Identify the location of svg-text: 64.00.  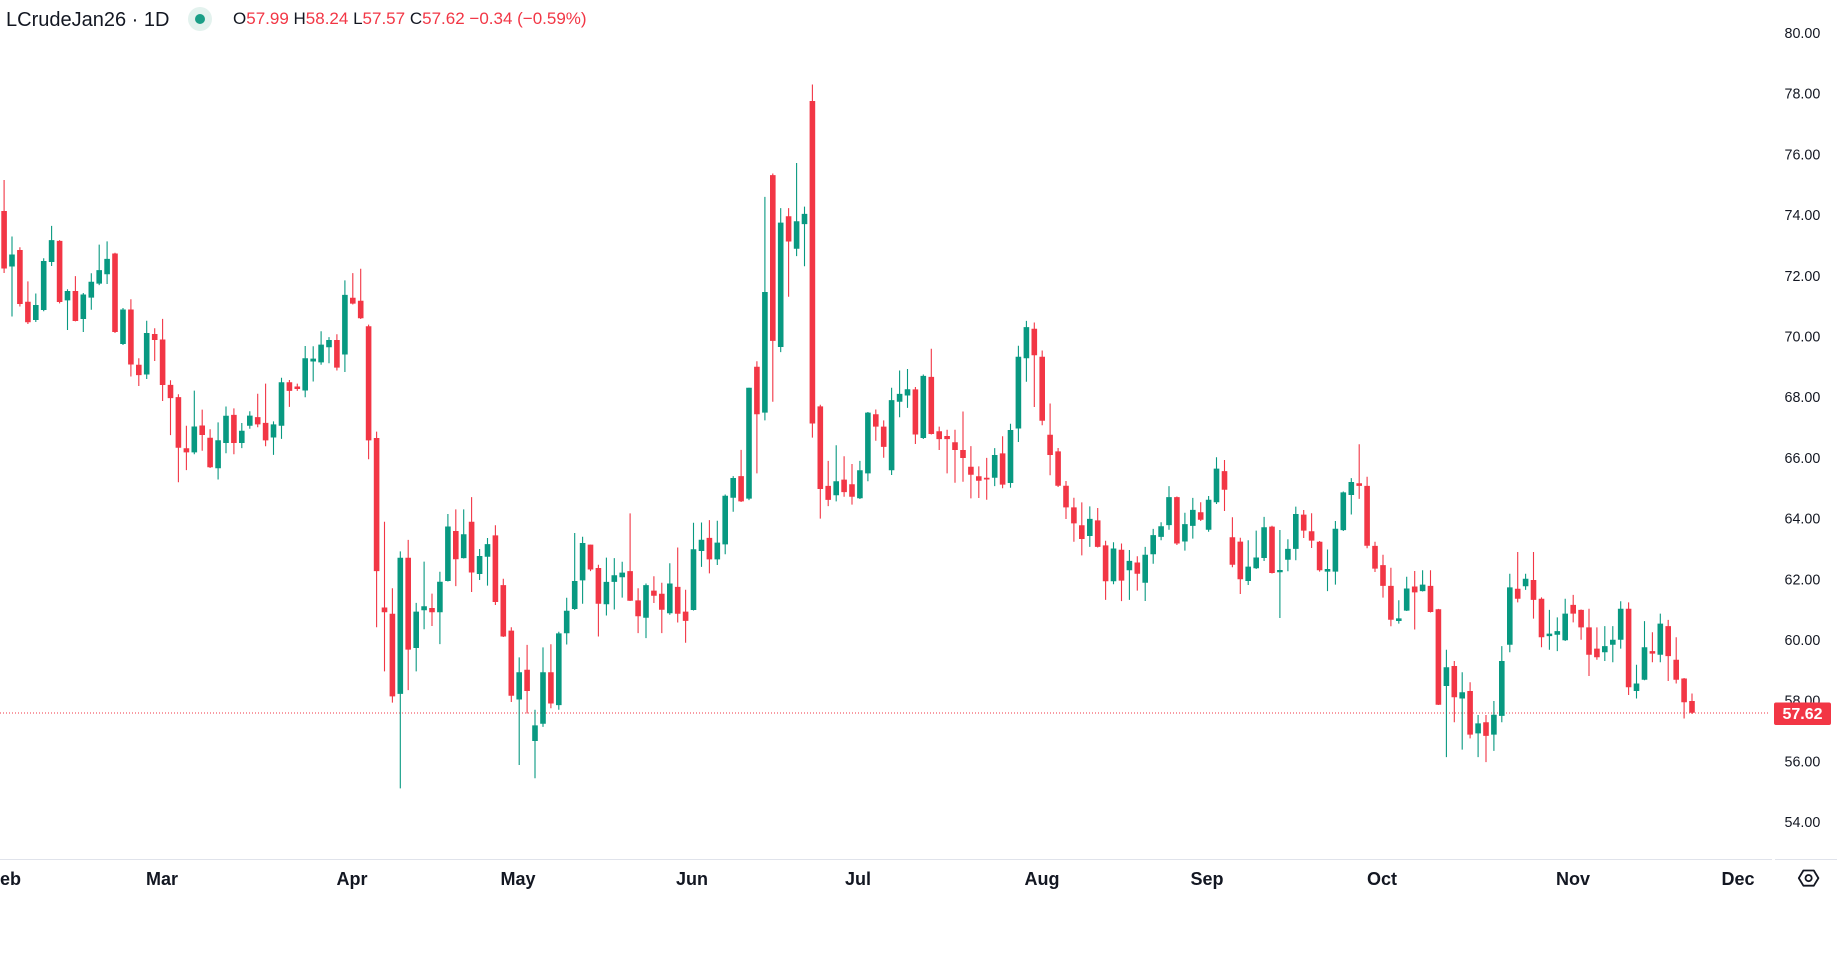
(1803, 520).